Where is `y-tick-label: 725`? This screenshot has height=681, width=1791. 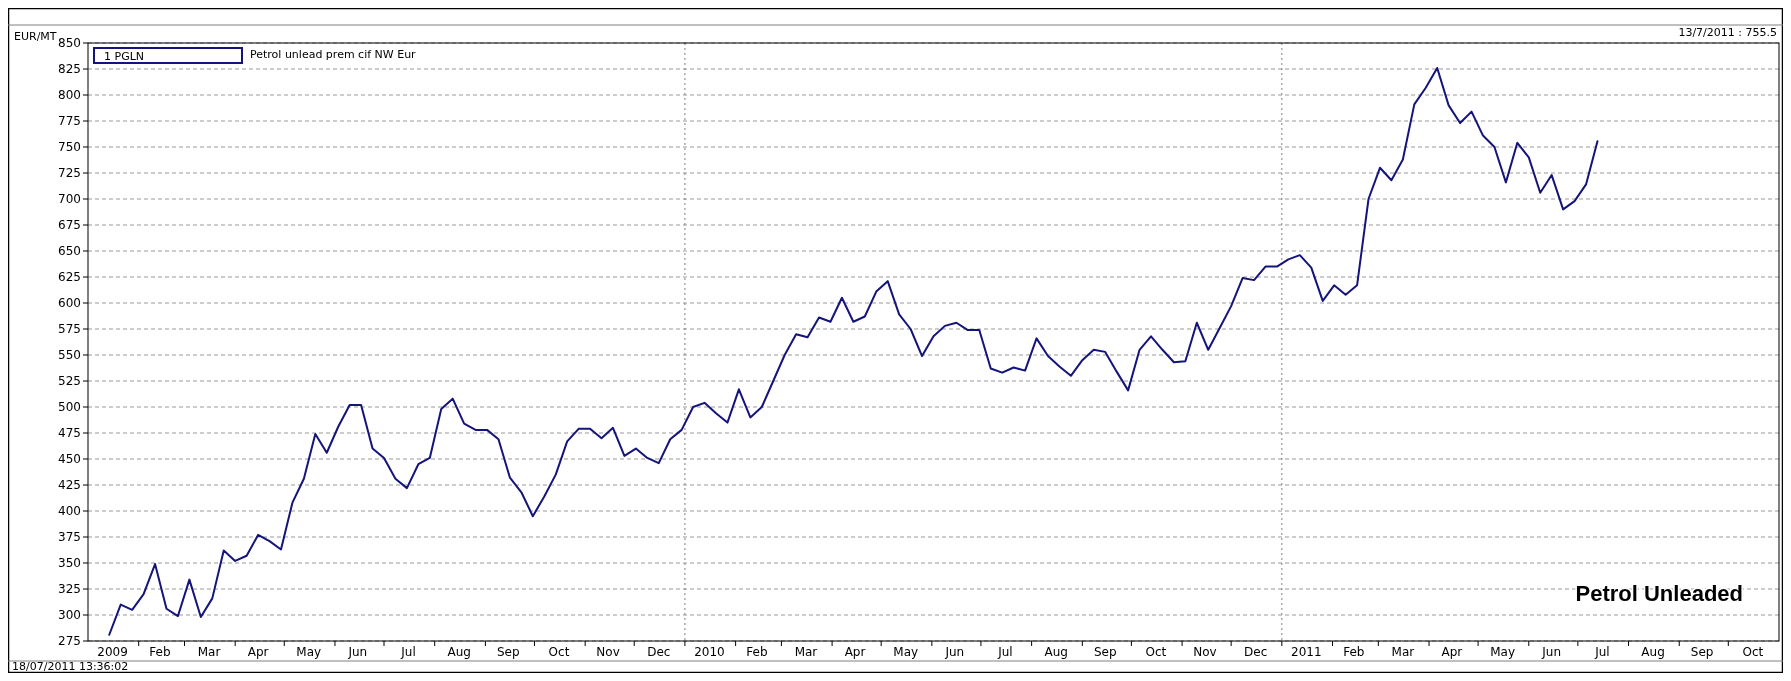
y-tick-label: 725 is located at coordinates (69, 173).